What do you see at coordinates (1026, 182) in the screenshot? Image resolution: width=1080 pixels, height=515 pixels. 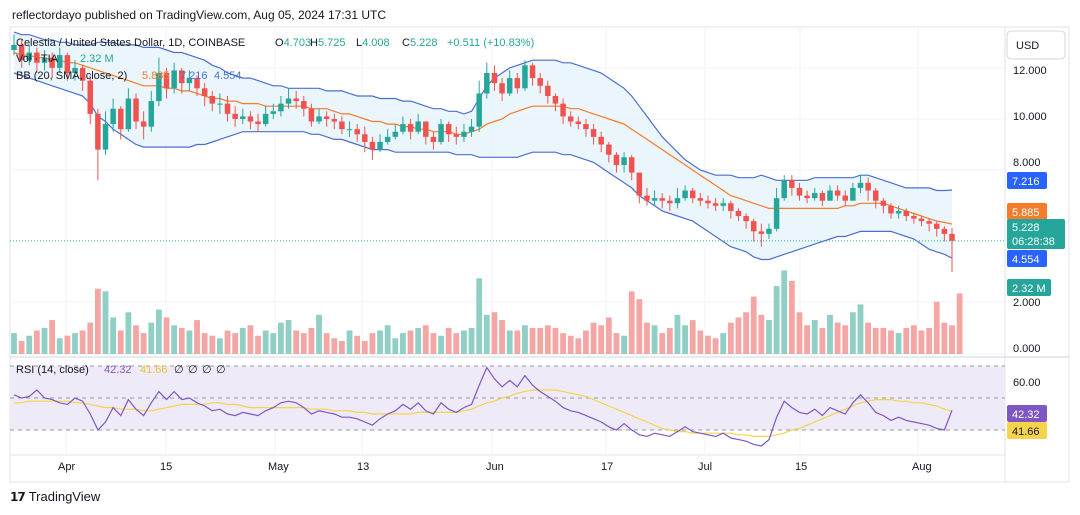 I see `badge-bb-upper: 7.216` at bounding box center [1026, 182].